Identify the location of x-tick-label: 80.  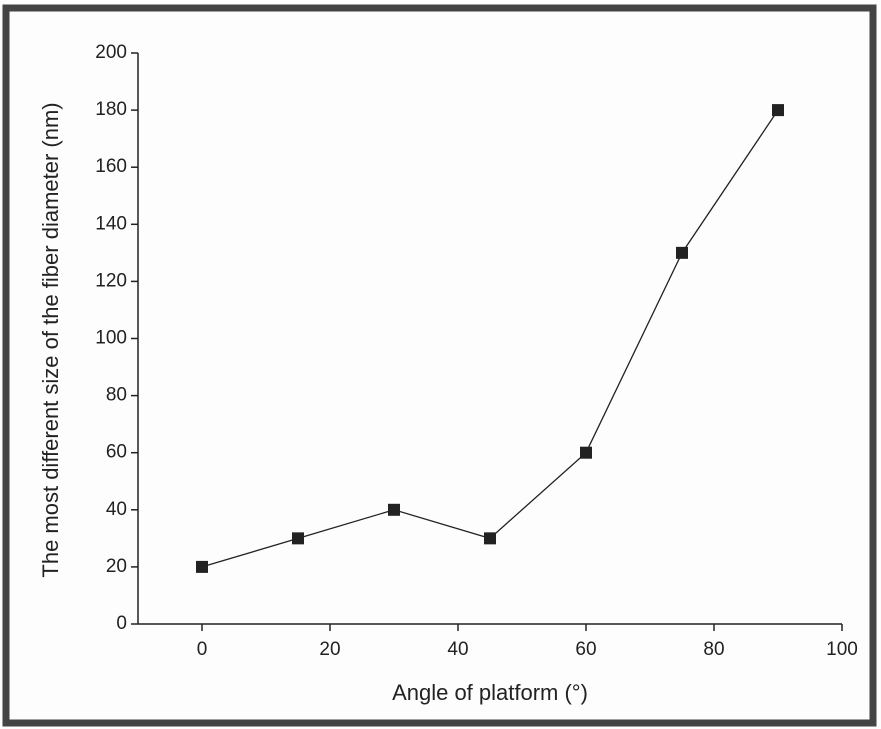
(713, 649).